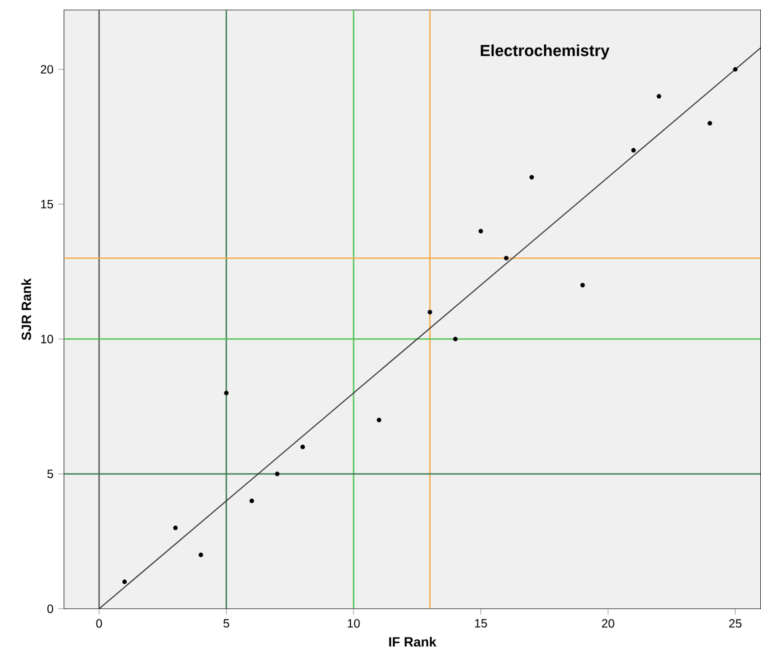 The width and height of the screenshot is (761, 662). Describe the element at coordinates (26, 309) in the screenshot. I see `y-axis-title: SJR Rank` at that location.